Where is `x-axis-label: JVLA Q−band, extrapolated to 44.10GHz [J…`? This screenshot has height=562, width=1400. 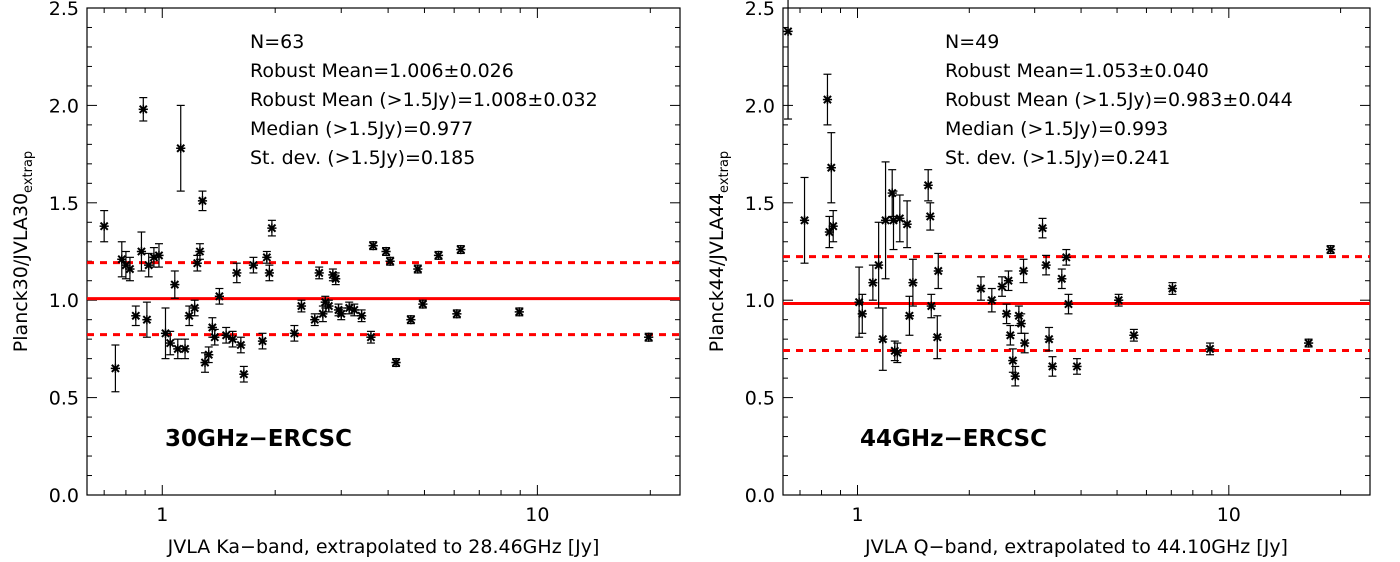 x-axis-label: JVLA Q−band, extrapolated to 44.10GHz [J… is located at coordinates (1076, 547).